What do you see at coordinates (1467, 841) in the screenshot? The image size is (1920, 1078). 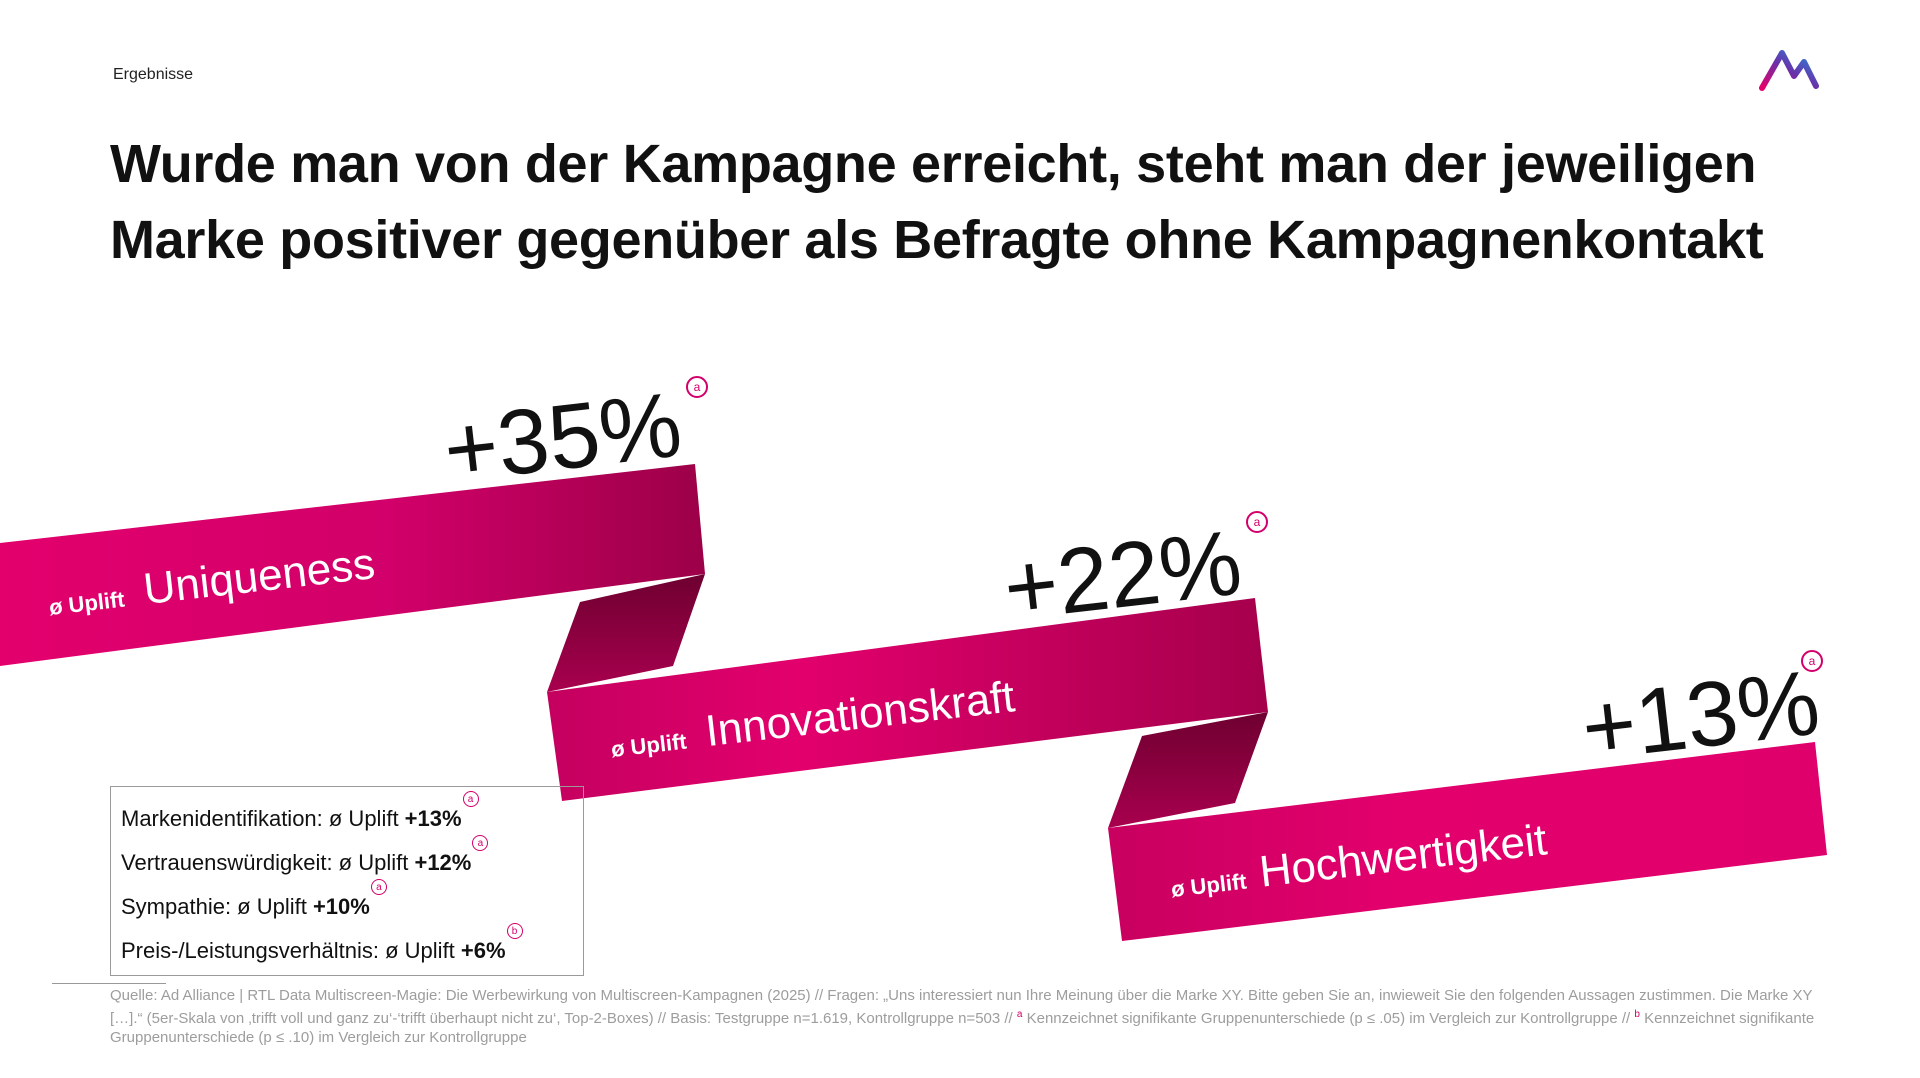 I see `ribbon-hochwertigkeit` at bounding box center [1467, 841].